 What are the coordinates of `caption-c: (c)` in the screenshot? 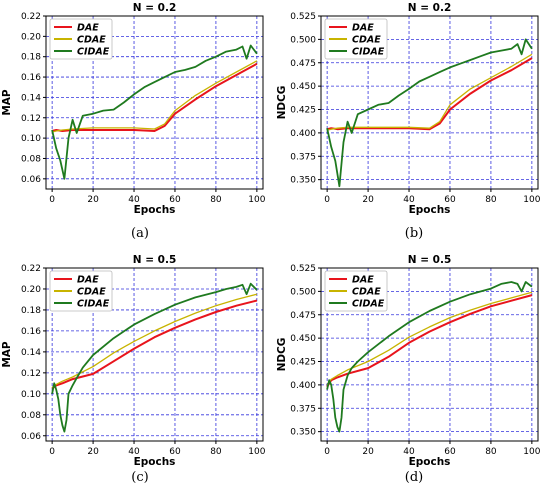 It's located at (140, 477).